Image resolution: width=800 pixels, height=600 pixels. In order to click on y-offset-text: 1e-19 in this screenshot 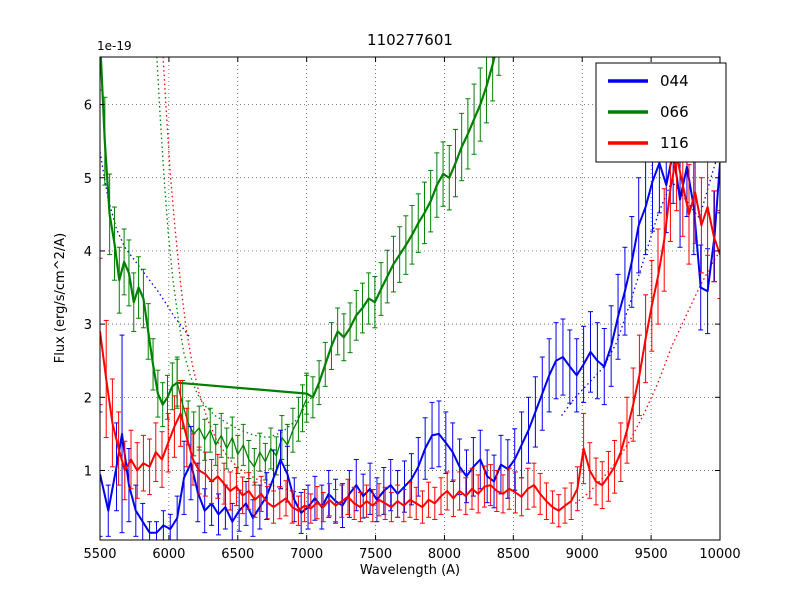, I will do `click(114, 46)`.